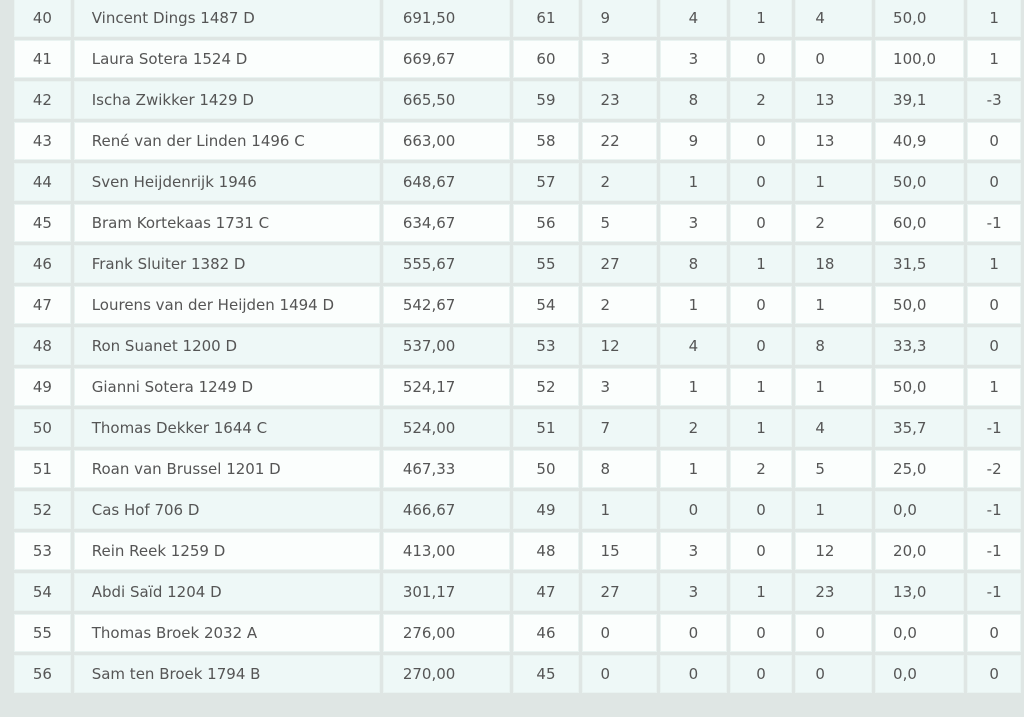 This screenshot has height=717, width=1024. Describe the element at coordinates (834, 469) in the screenshot. I see `losses-cell: 5` at that location.